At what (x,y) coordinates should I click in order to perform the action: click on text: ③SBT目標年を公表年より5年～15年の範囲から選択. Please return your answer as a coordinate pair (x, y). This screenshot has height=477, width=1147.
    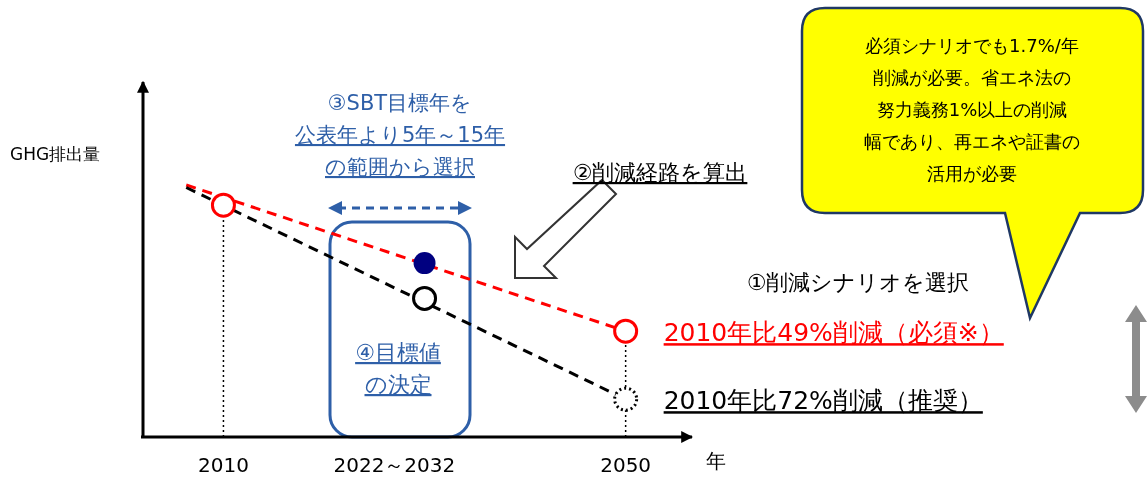
    Looking at the image, I should click on (400, 135).